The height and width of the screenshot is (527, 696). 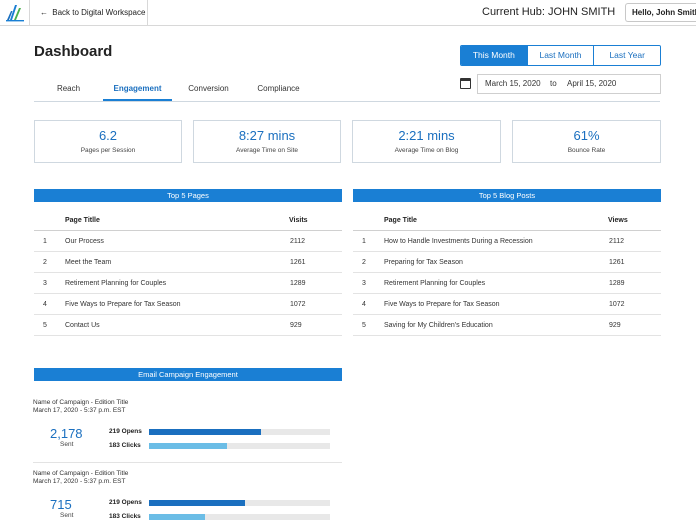 I want to click on table-row: 2 Meet the Team 1261, so click(x=188, y=262).